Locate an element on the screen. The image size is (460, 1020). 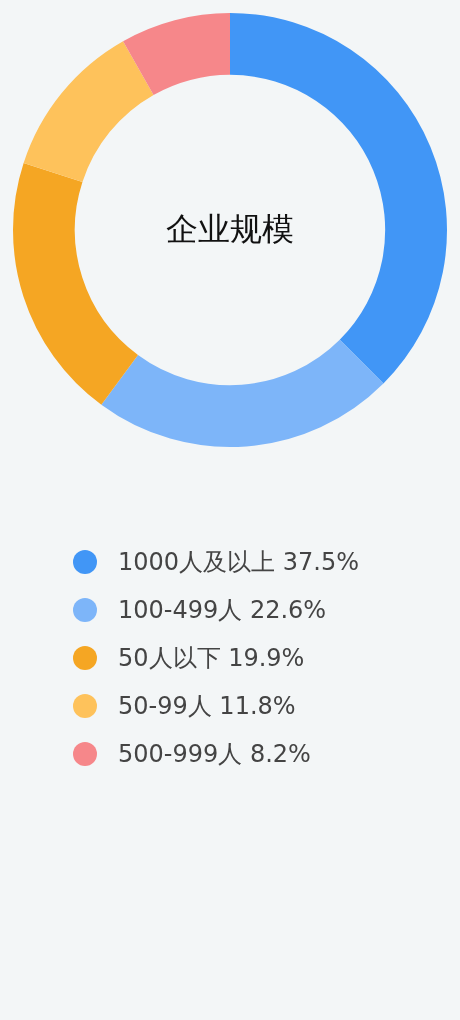
legend-label: 1000人及以上 37.5% is located at coordinates (238, 562).